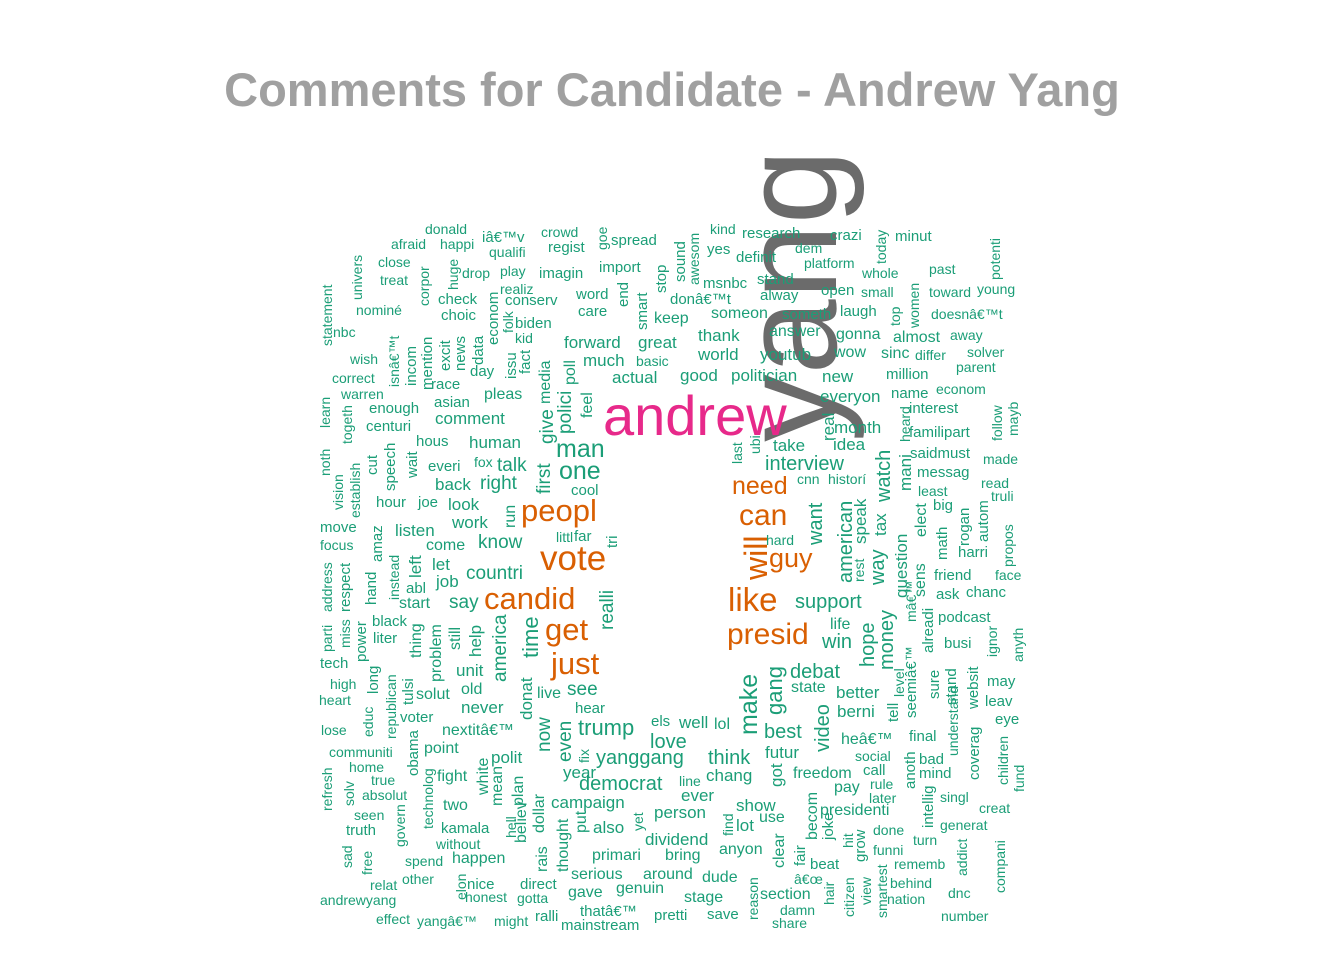 This screenshot has height=960, width=1344. Describe the element at coordinates (661, 278) in the screenshot. I see `cloud-word: stop` at that location.